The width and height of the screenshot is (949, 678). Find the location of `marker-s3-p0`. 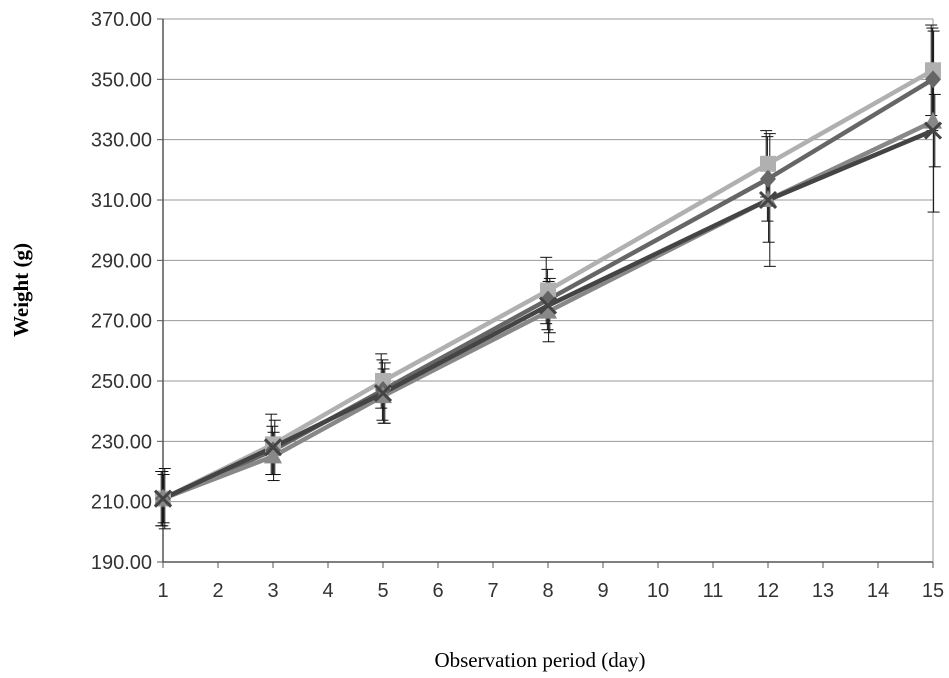

marker-s3-p0 is located at coordinates (163, 498).